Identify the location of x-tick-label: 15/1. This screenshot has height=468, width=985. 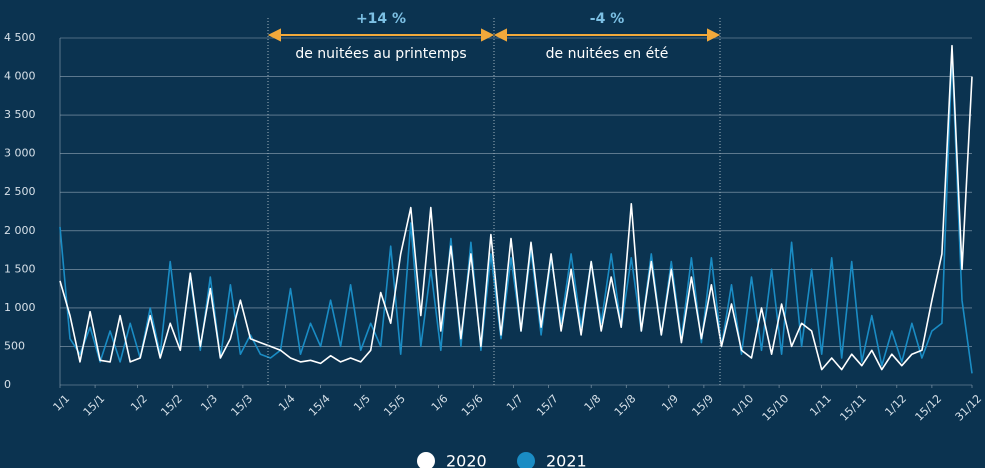
(94, 405).